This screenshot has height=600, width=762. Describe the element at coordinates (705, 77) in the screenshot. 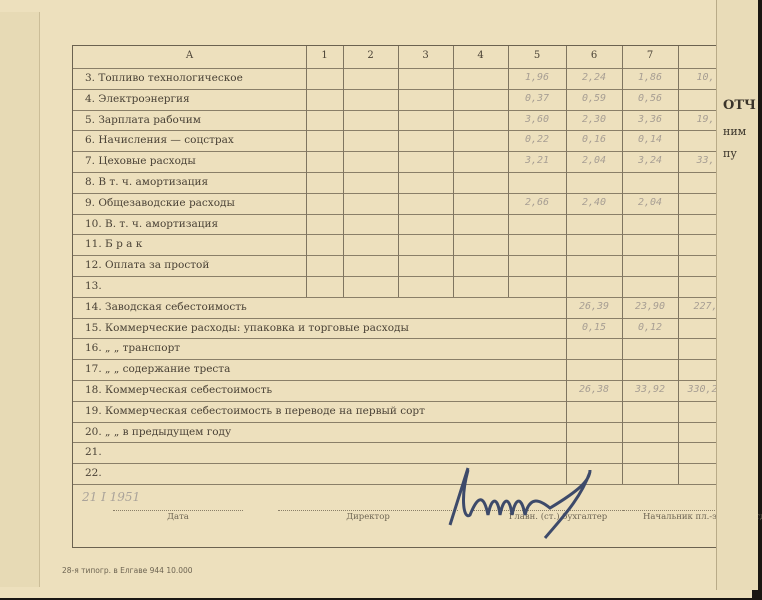

I see `cell-value: 10,` at that location.